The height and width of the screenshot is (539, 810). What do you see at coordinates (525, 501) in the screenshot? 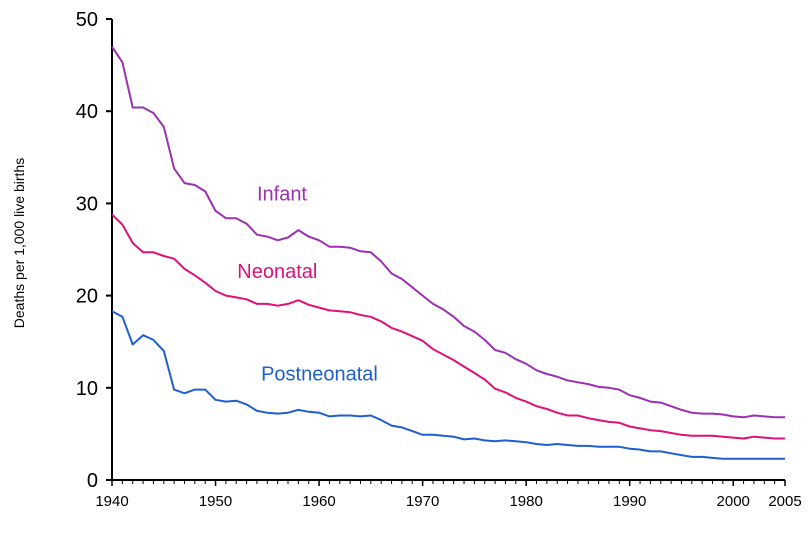
I see `x-tick-label: 1980` at bounding box center [525, 501].